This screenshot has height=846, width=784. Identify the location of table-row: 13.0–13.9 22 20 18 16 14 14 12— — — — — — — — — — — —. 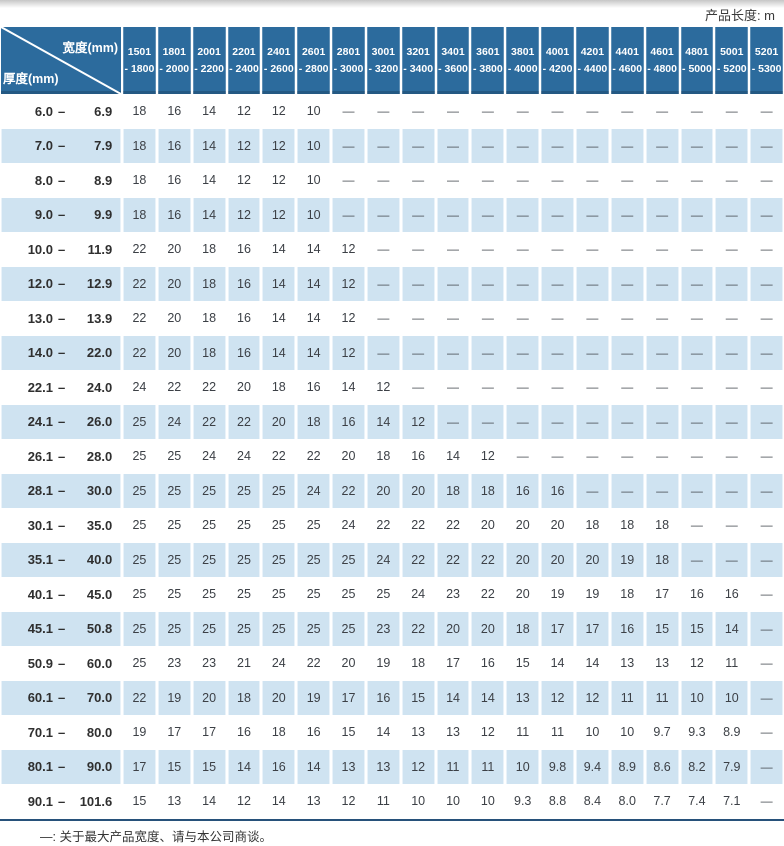
(392, 318).